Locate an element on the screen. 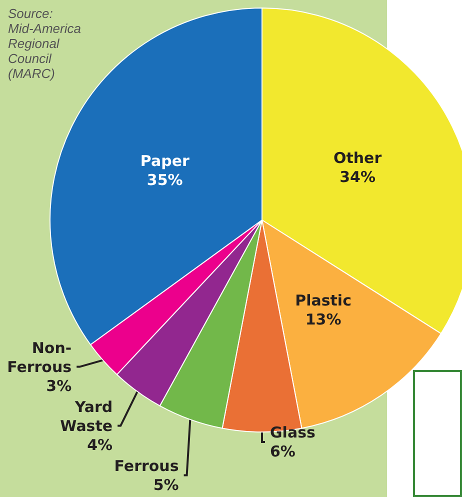 This screenshot has width=462, height=497. data-label: 35% is located at coordinates (164, 180).